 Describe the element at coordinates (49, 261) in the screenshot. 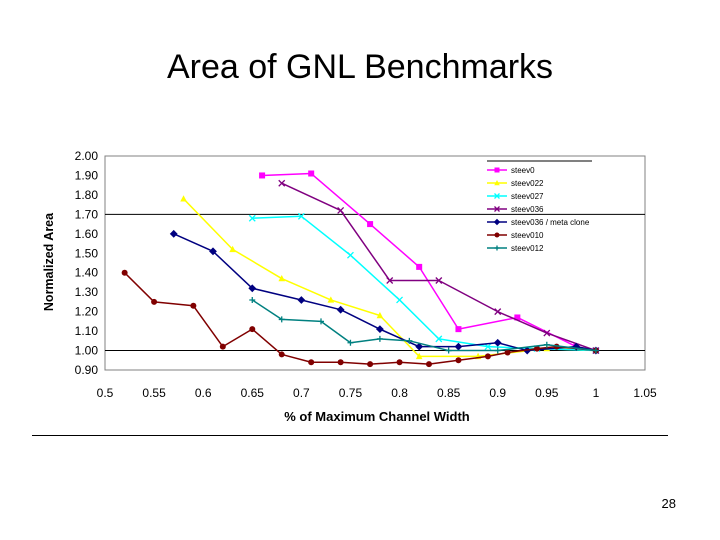

I see `y-axis-label: Normalized Area` at that location.